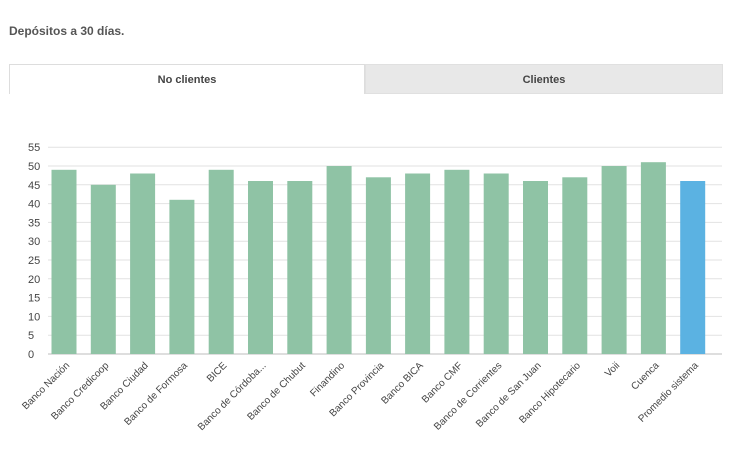 This screenshot has width=746, height=452. What do you see at coordinates (34, 167) in the screenshot?
I see `y-tick-label: 50` at bounding box center [34, 167].